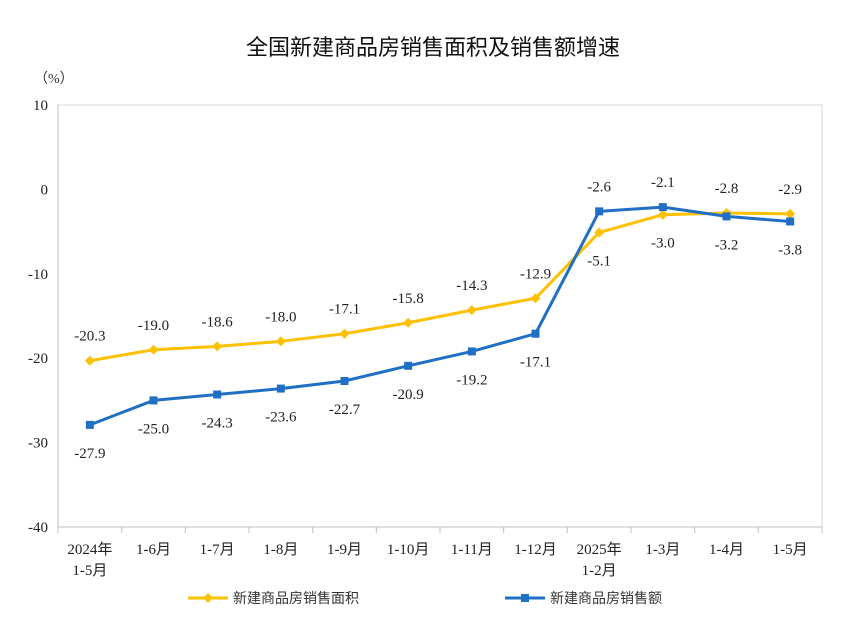 The image size is (866, 630). What do you see at coordinates (432, 48) in the screenshot?
I see `chart-title: 全国新建商品房销售面积及销售额增速` at bounding box center [432, 48].